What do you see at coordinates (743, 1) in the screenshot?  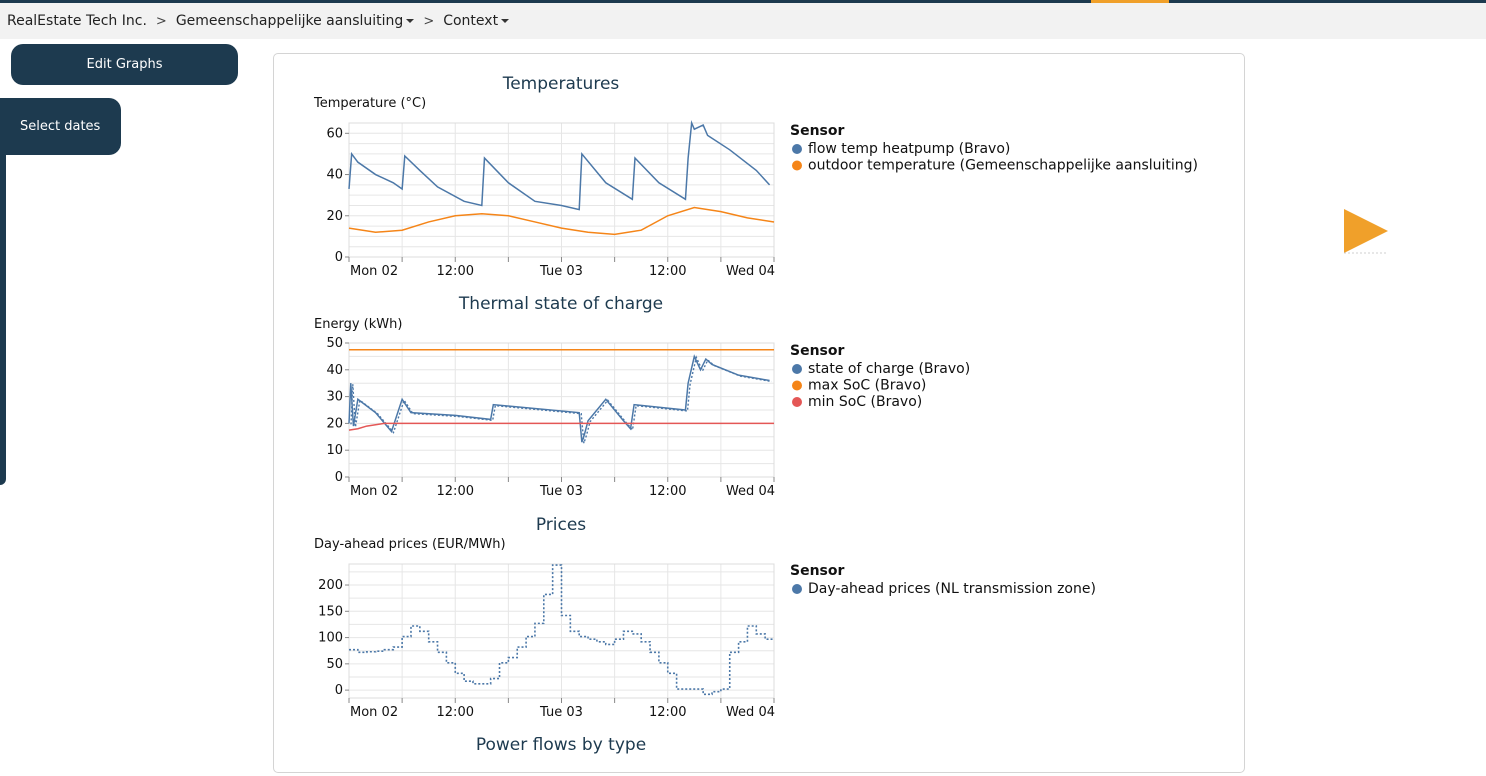 I see `top-border` at bounding box center [743, 1].